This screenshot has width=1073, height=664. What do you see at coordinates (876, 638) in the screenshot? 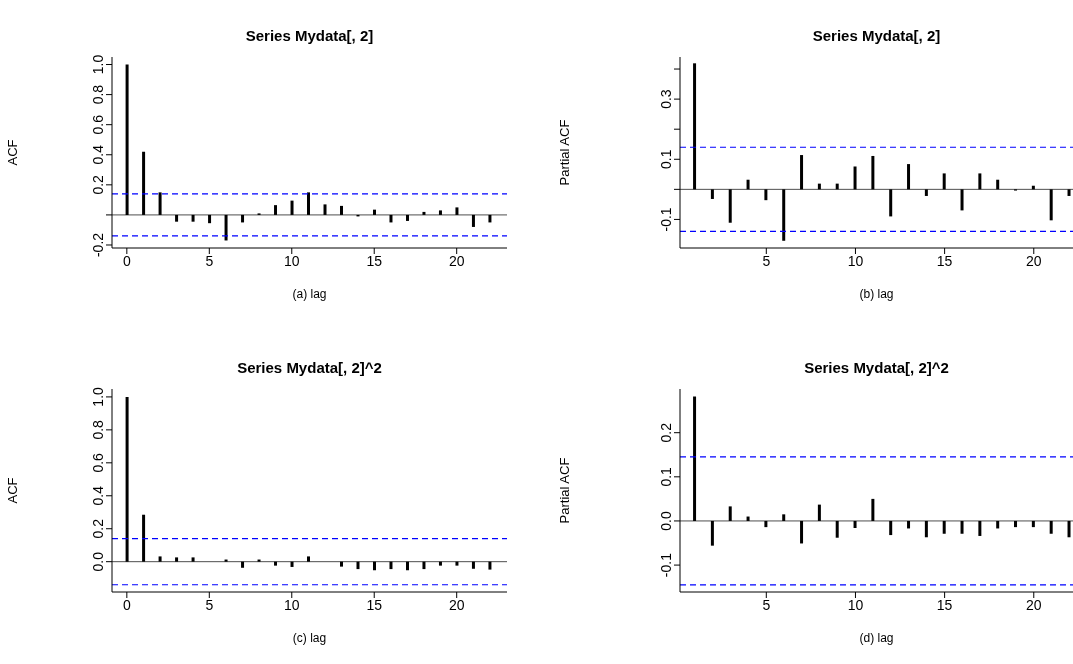
I see `x-axis-title: (d) lag` at bounding box center [876, 638].